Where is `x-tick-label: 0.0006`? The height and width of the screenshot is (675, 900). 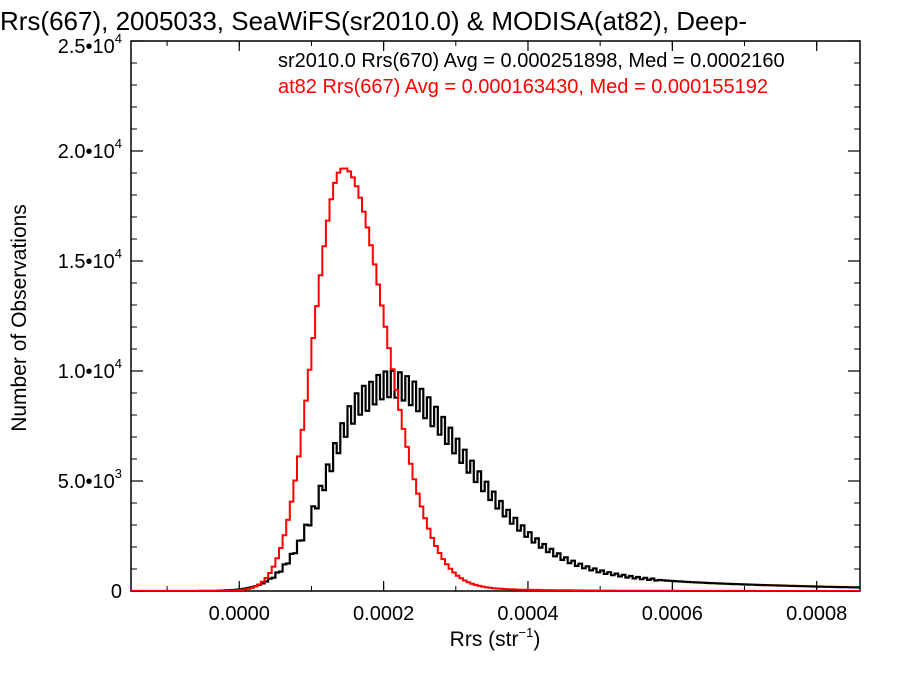 x-tick-label: 0.0006 is located at coordinates (672, 614).